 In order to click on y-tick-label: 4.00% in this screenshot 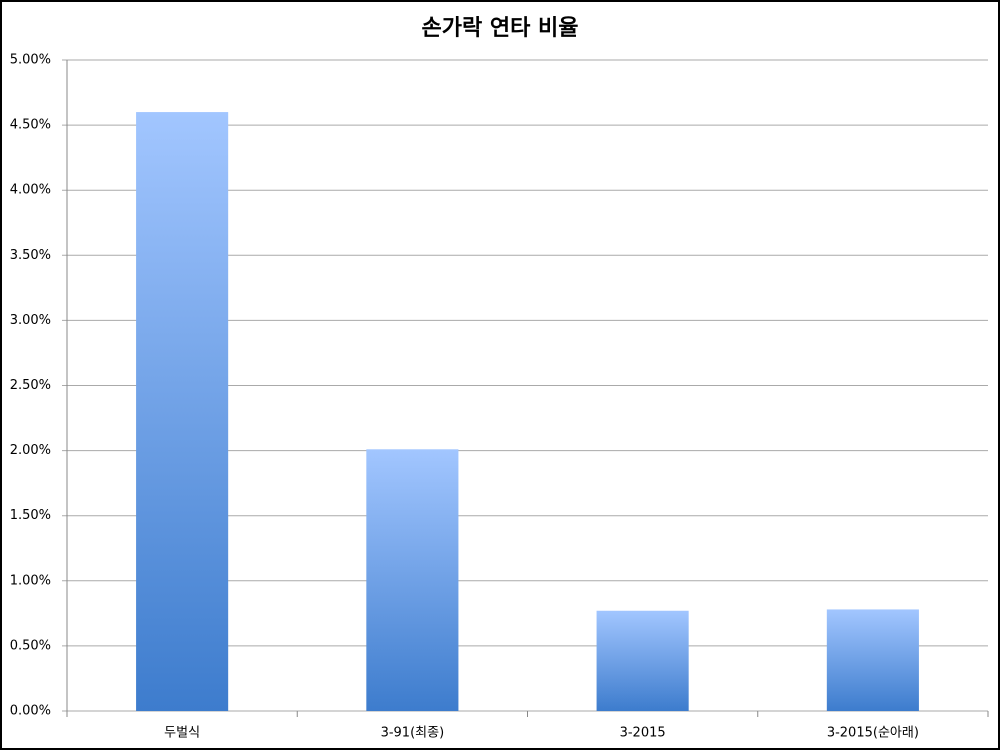, I will do `click(30, 190)`.